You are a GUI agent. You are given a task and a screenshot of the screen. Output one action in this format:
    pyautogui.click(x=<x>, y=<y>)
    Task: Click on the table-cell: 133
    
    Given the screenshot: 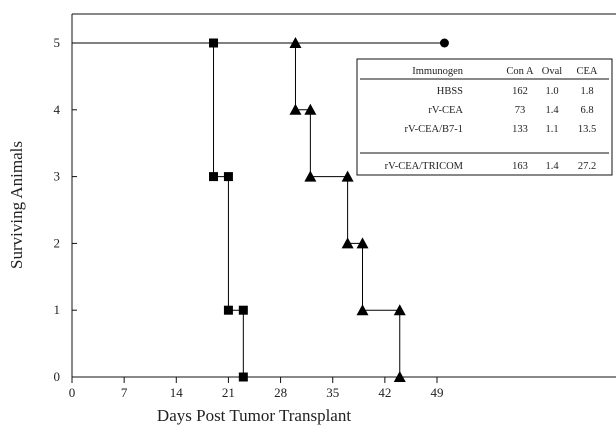 What is the action you would take?
    pyautogui.click(x=520, y=129)
    